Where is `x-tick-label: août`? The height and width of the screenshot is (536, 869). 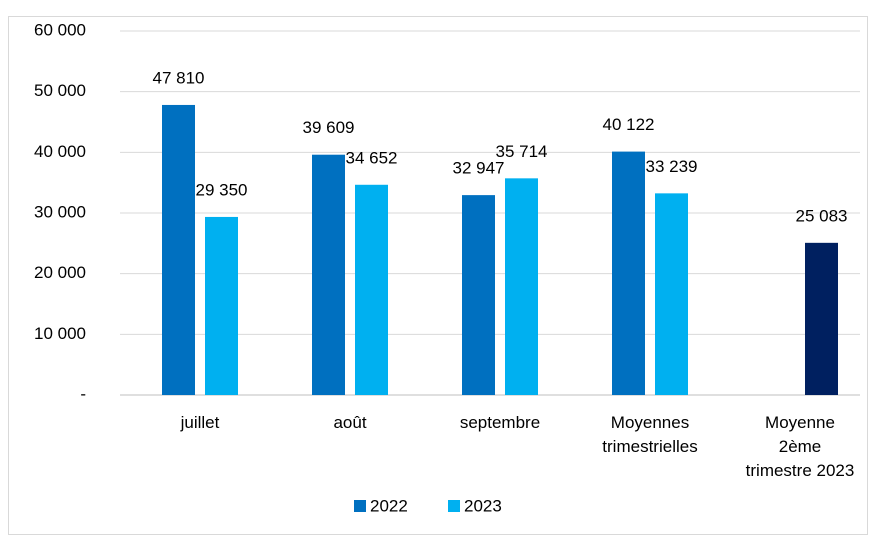 x-tick-label: août is located at coordinates (349, 422).